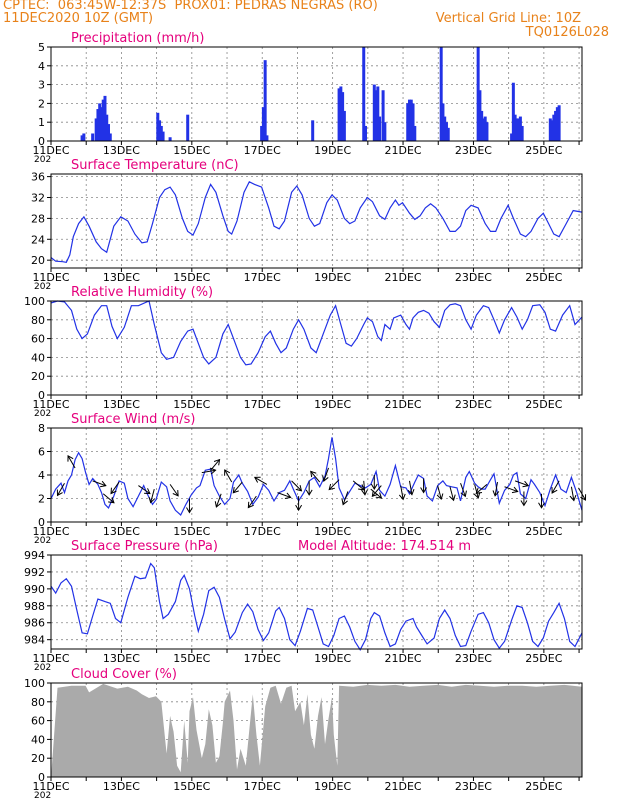  I want to click on pressure-ytick-label: 992, so click(34, 572).